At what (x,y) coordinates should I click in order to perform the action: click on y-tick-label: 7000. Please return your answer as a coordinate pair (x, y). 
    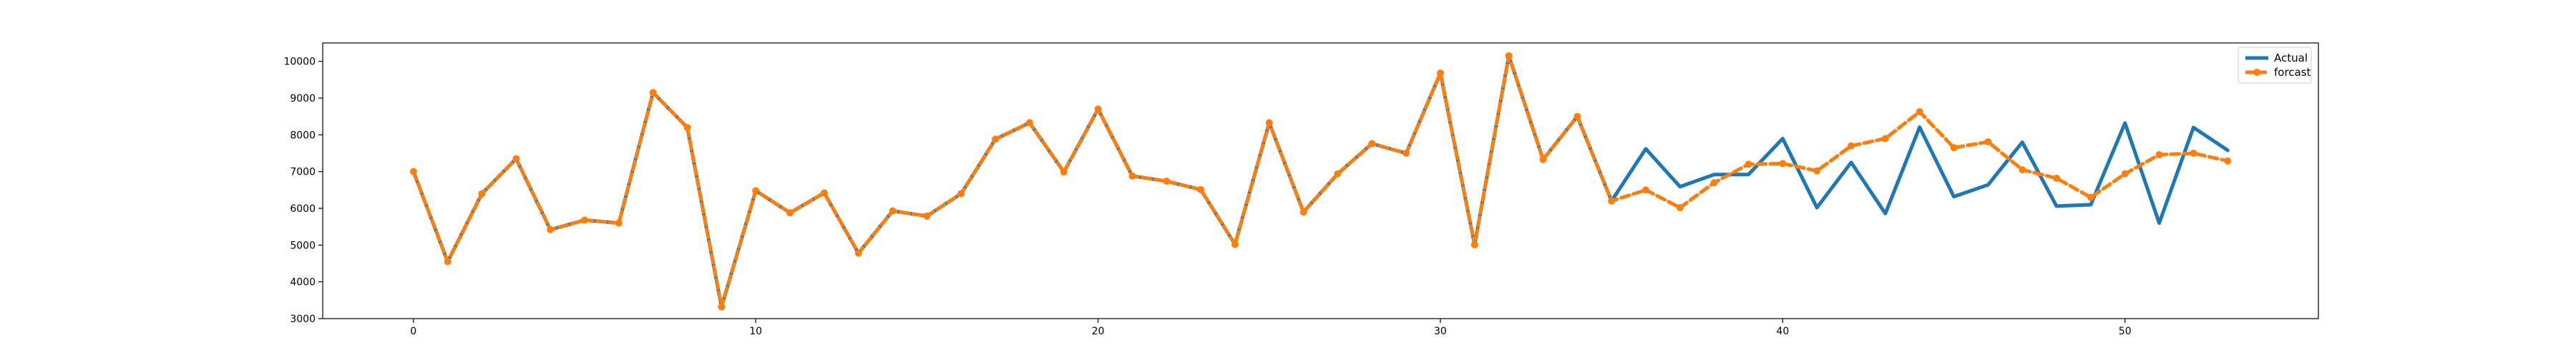
    Looking at the image, I should click on (303, 172).